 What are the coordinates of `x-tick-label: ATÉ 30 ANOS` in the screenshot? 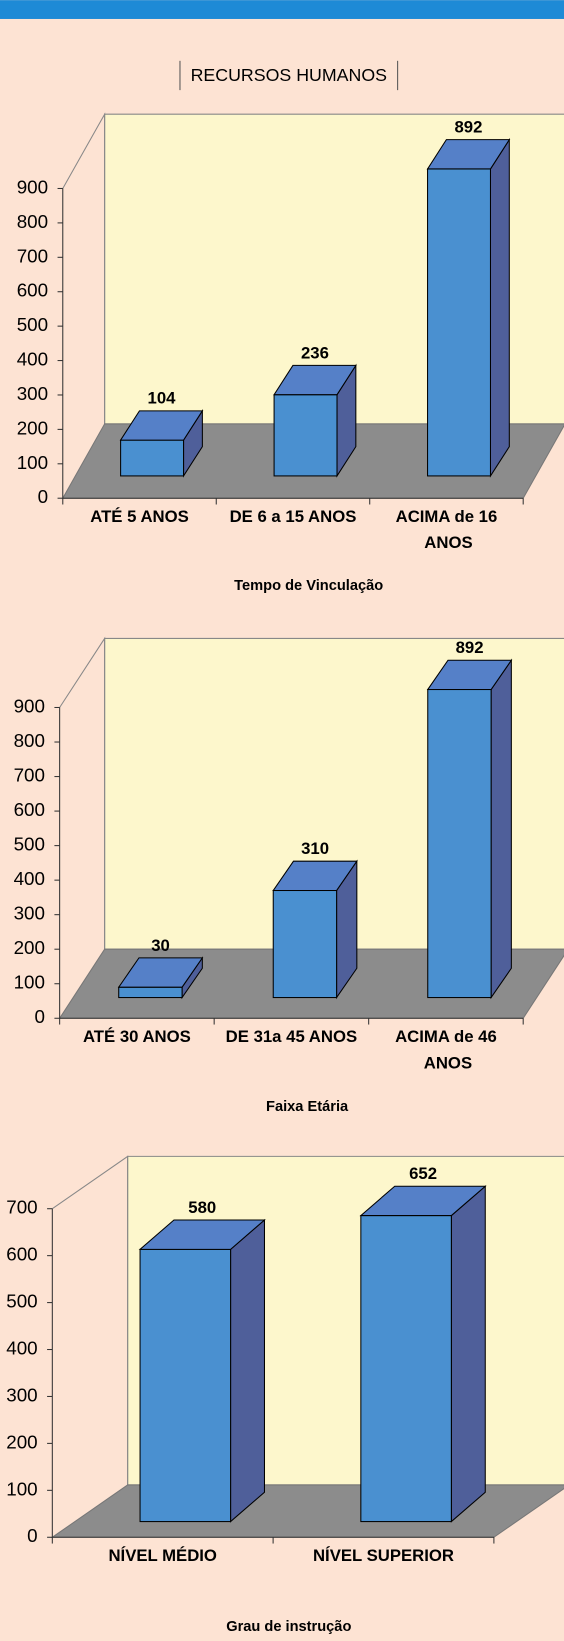 It's located at (137, 1037).